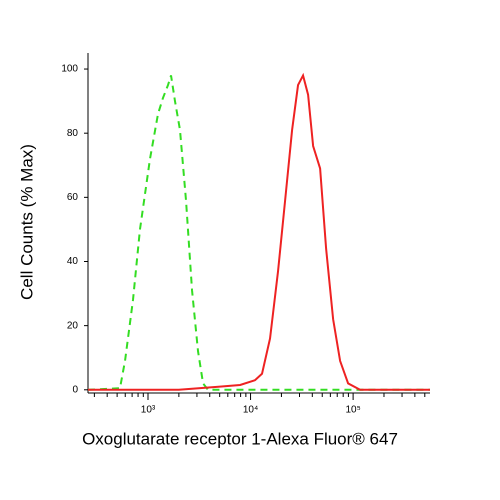 The image size is (500, 500). What do you see at coordinates (73, 261) in the screenshot?
I see `y-tick-label: 40` at bounding box center [73, 261].